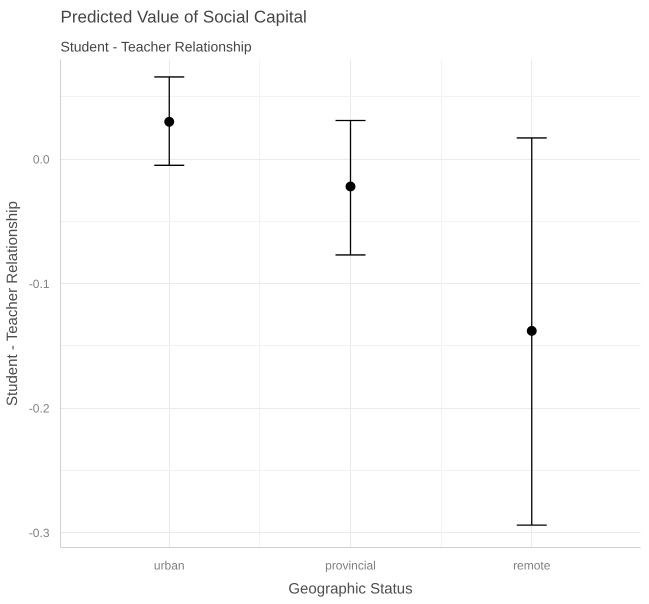  Describe the element at coordinates (12, 303) in the screenshot. I see `y-axis-title: Student - Teacher Relationship` at that location.